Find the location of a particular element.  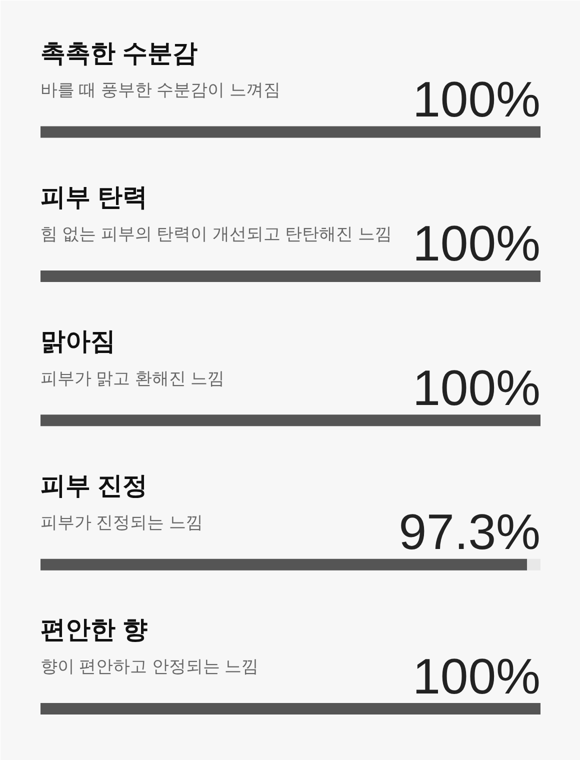

annotation: 향이 편안하고 안정되는 느낌 is located at coordinates (149, 666).